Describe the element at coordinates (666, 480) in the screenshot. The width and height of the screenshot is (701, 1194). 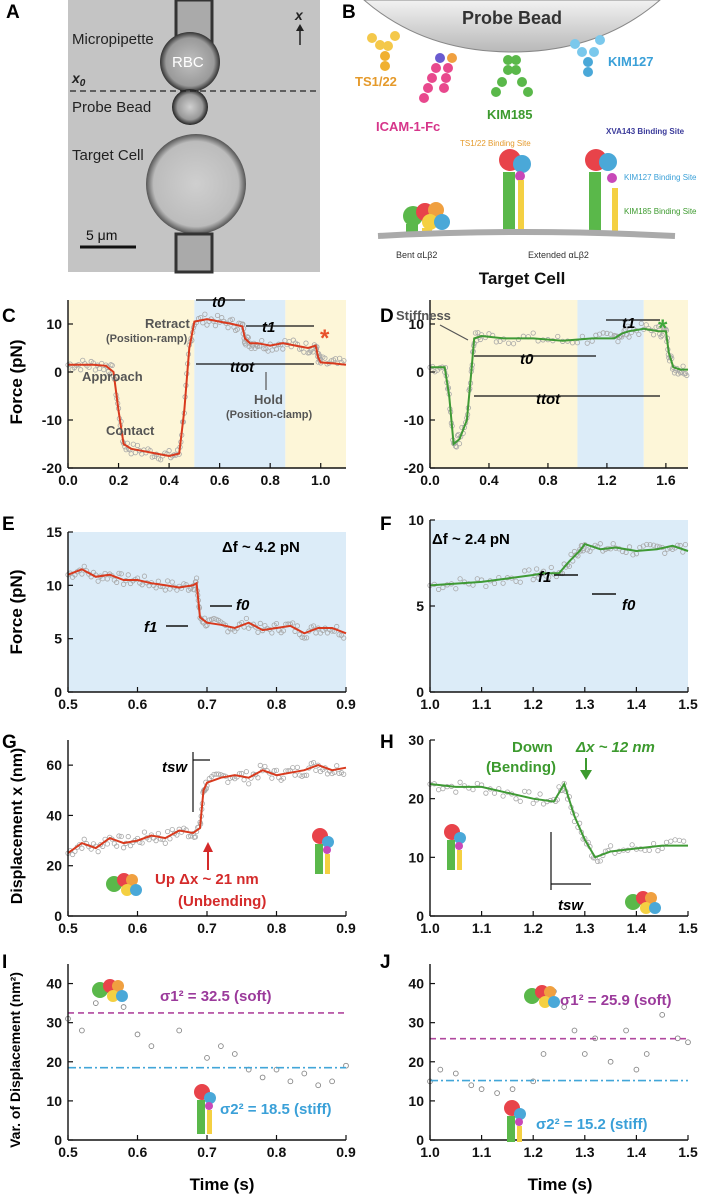
I see `x-tick-label: 1.6` at that location.